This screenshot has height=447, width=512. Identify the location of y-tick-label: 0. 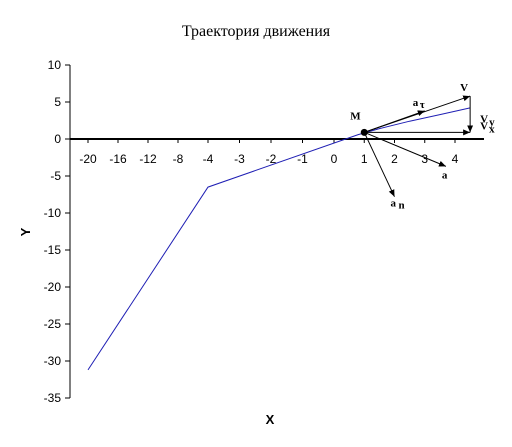
(57, 139).